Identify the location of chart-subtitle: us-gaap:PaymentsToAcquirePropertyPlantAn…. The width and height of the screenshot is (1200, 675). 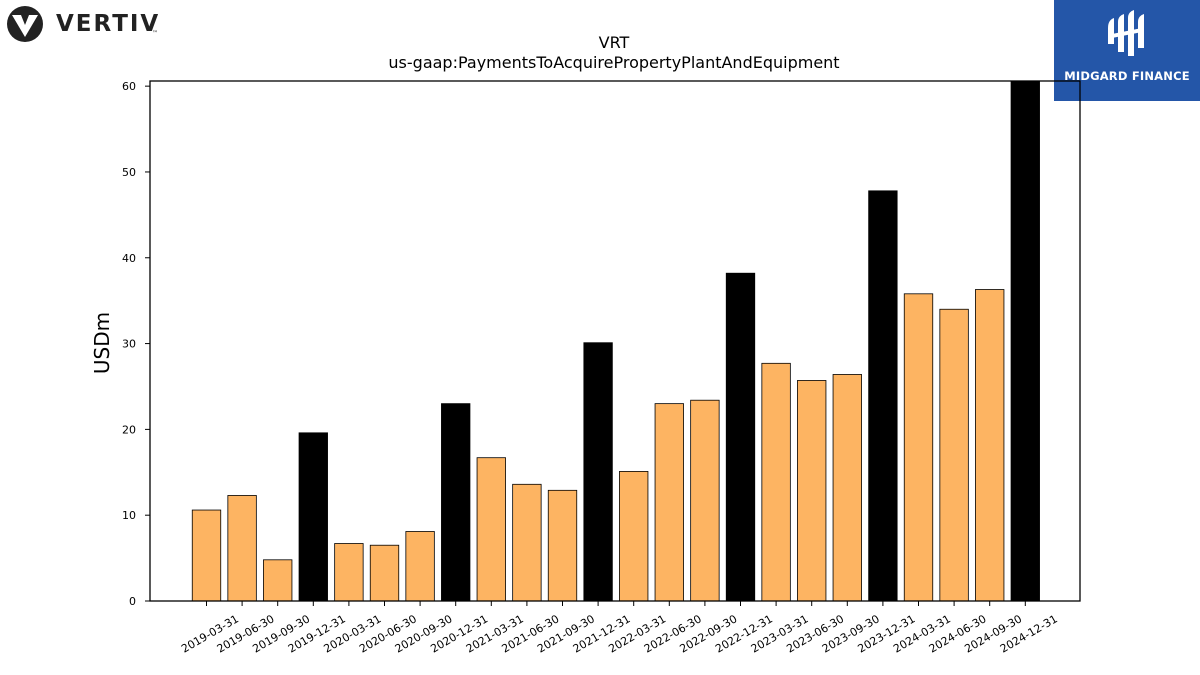
(613, 62).